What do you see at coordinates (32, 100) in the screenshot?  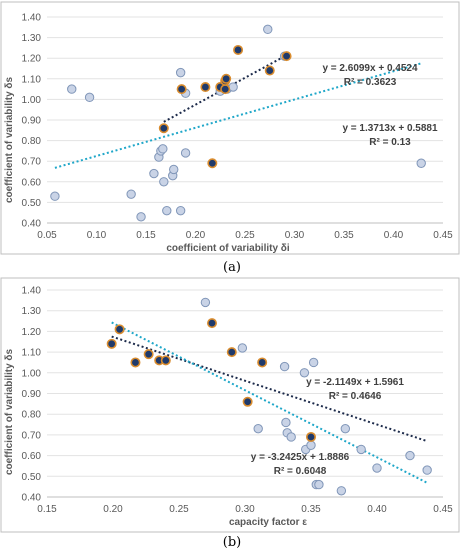 I see `y-tick-label-a-6: 1.00` at bounding box center [32, 100].